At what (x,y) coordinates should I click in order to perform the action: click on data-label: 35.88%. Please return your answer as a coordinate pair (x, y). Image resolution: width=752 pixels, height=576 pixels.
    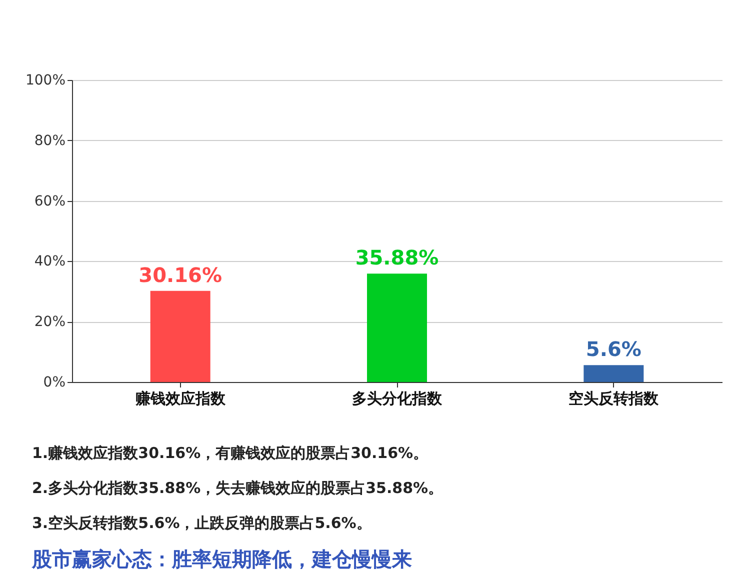
    Looking at the image, I should click on (397, 258).